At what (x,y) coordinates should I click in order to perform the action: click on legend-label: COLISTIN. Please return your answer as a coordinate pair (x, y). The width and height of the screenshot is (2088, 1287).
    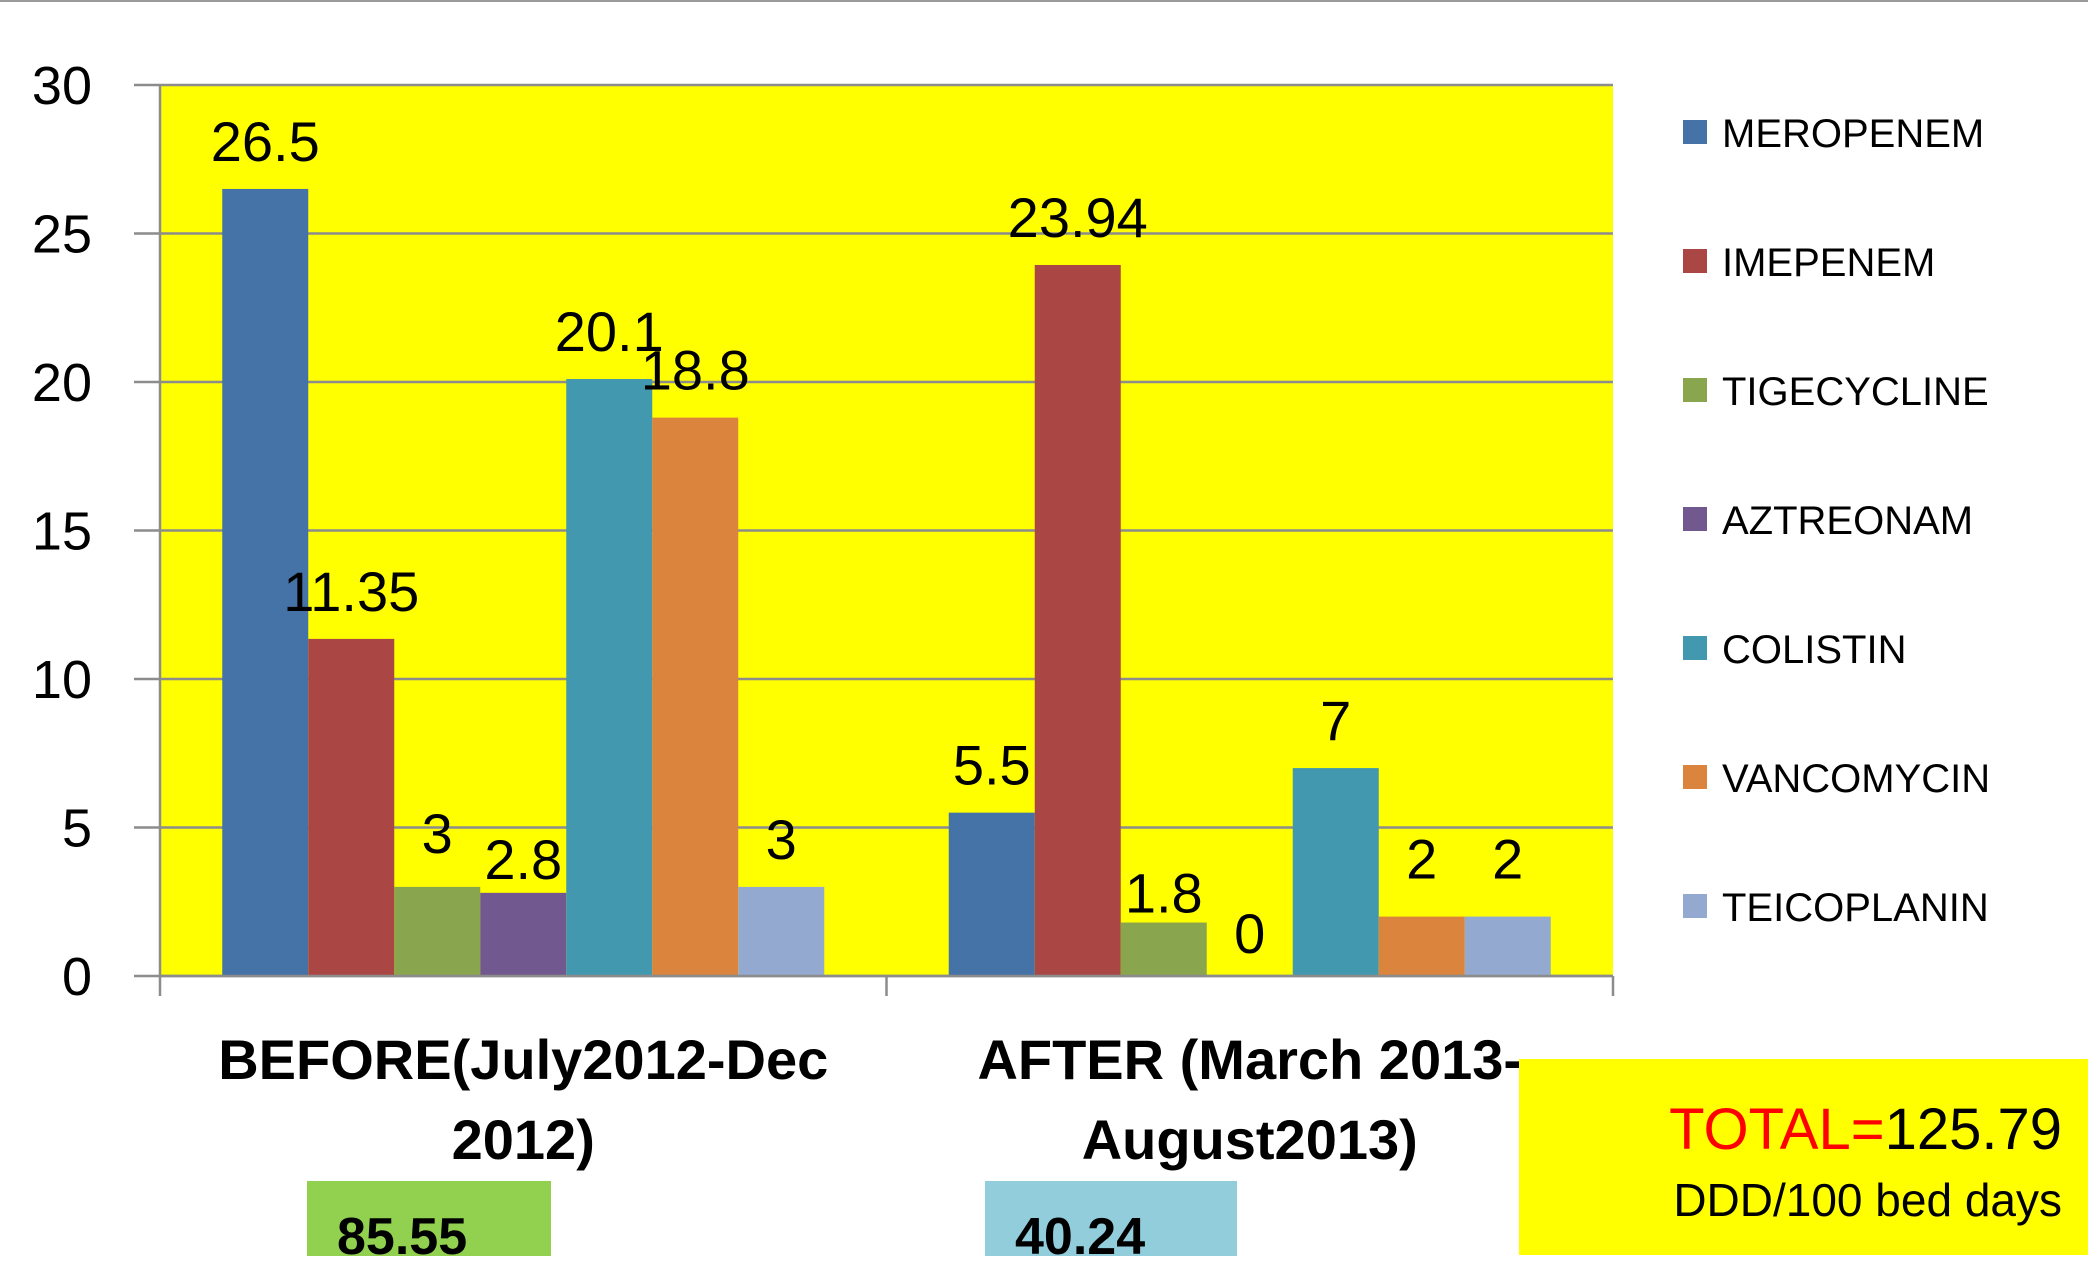
    Looking at the image, I should click on (1814, 650).